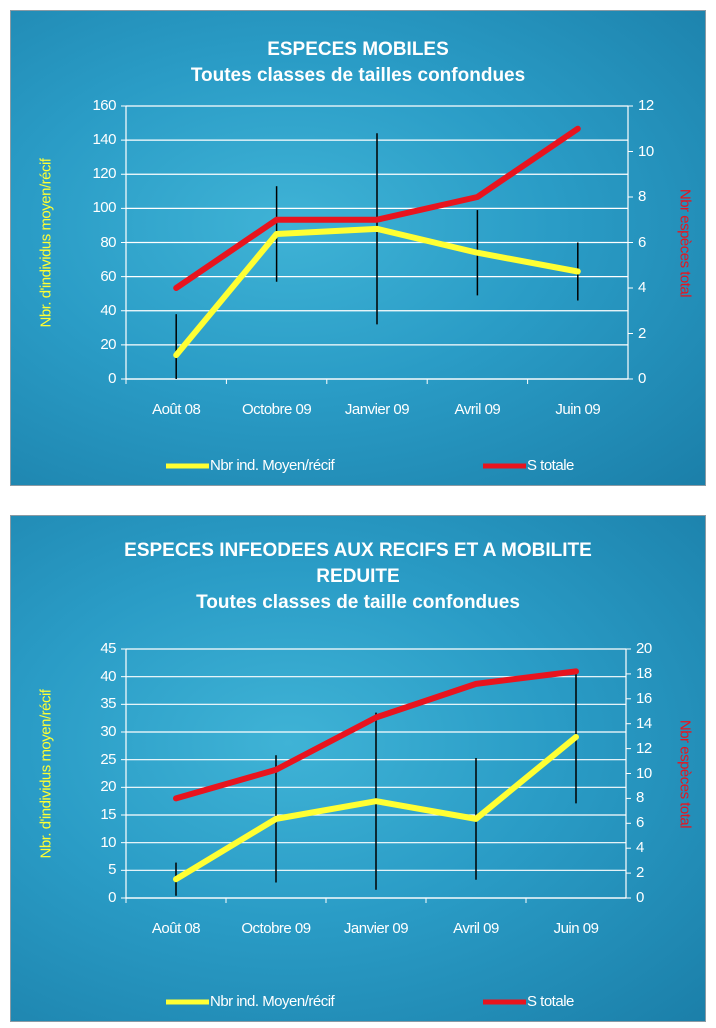  Describe the element at coordinates (108, 759) in the screenshot. I see `y-tick-label: 25` at that location.